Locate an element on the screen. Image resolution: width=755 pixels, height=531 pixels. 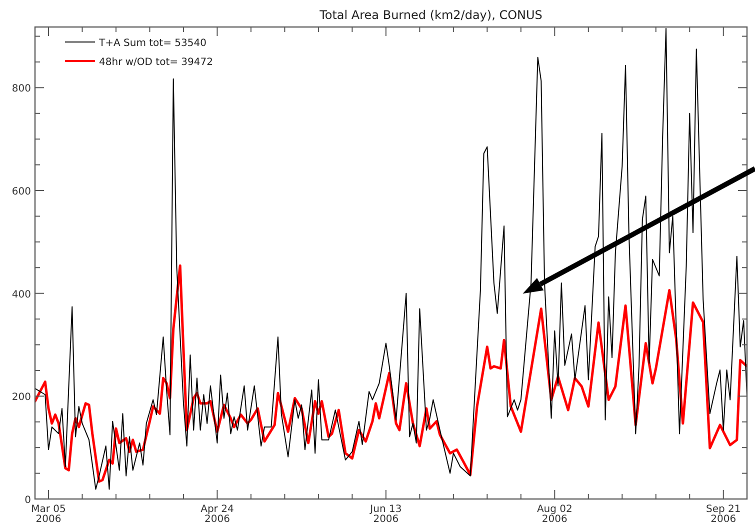
x-tick-label: Apr 24 2006 is located at coordinates (217, 514).